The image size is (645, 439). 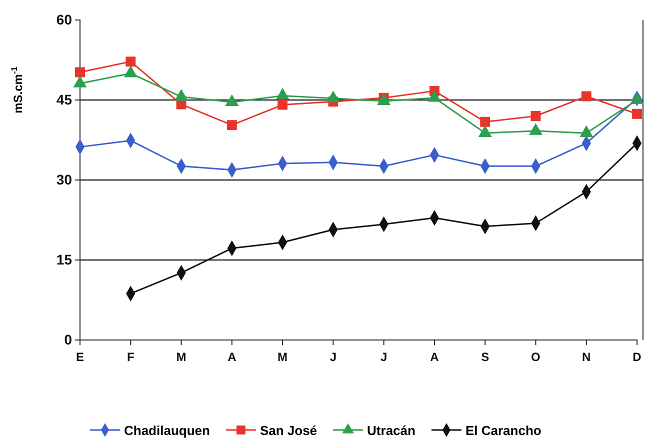 I want to click on x-tick-label: S, so click(x=485, y=357).